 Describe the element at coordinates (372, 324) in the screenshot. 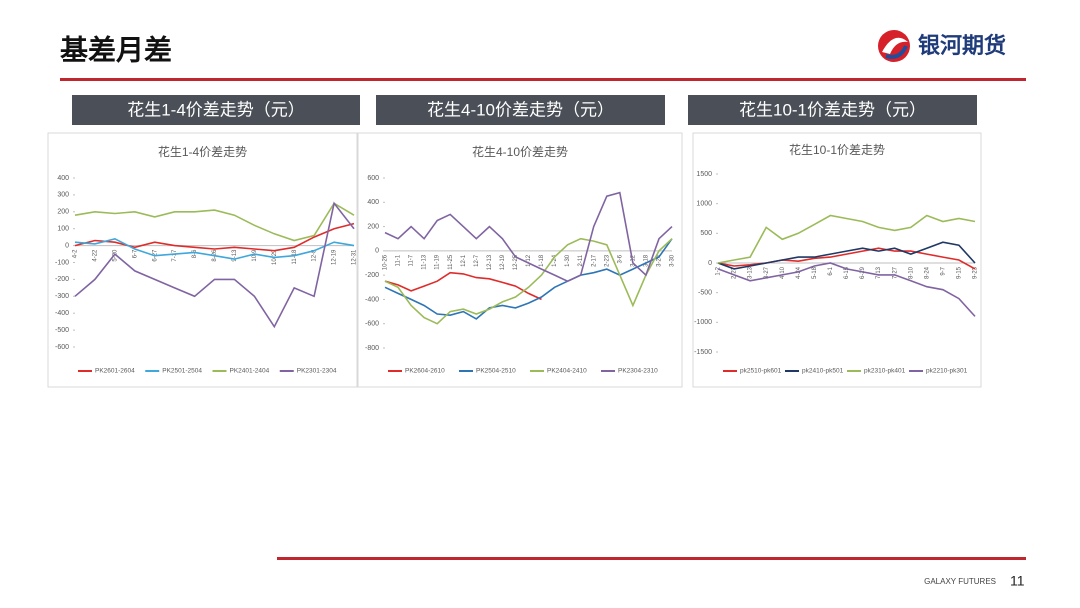

I see `y-tick-label: -600` at that location.